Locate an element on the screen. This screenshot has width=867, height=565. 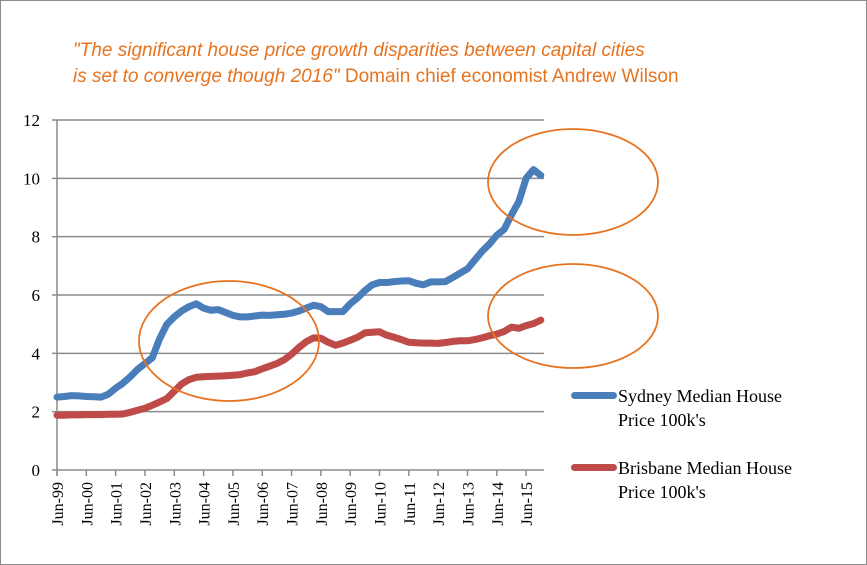
y-tick-label: 10 is located at coordinates (31, 178).